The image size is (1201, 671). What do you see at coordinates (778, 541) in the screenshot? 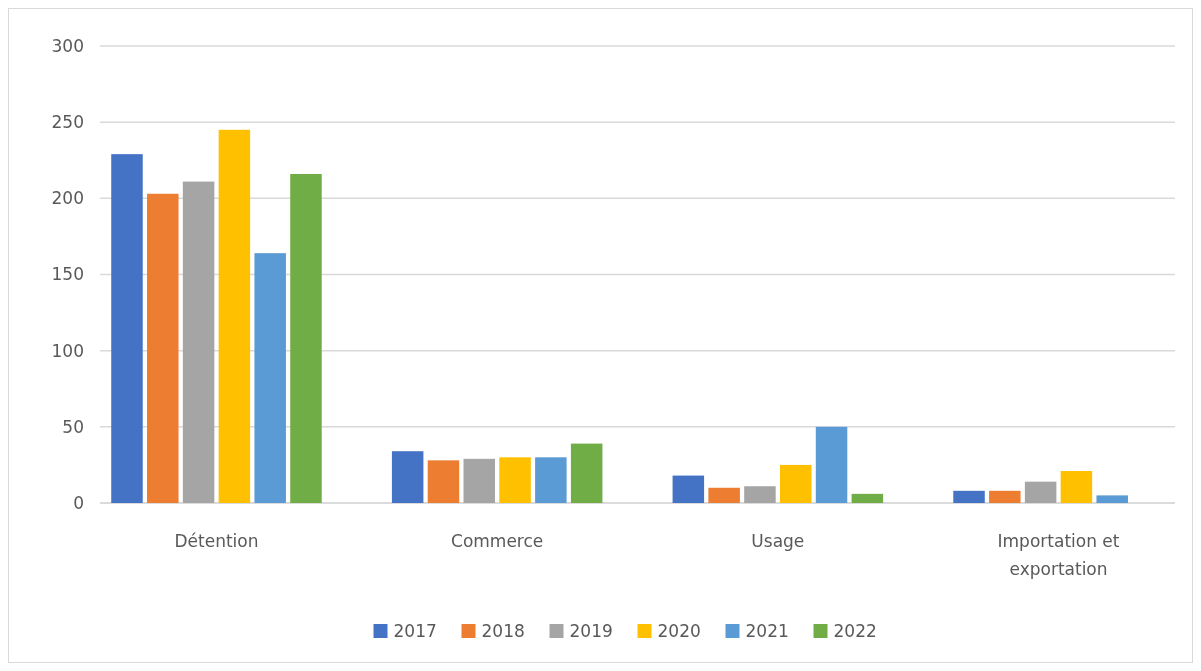
I see `x-tick-label: Usage` at bounding box center [778, 541].